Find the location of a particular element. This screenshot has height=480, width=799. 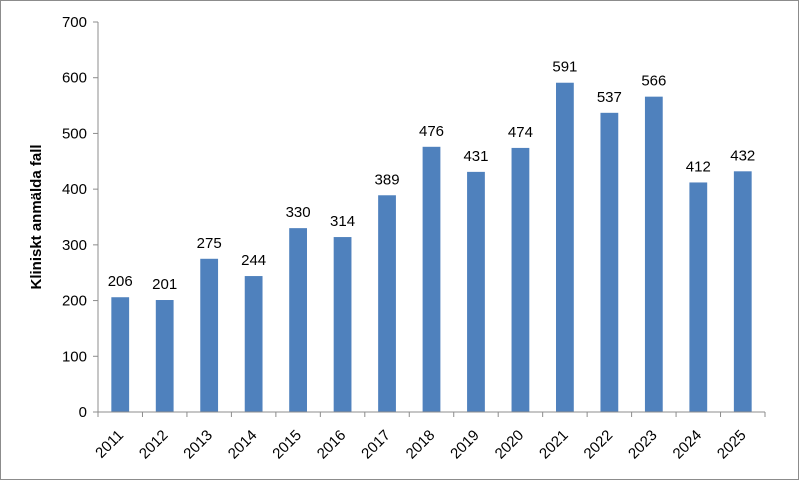

data-label-2020: 474 is located at coordinates (520, 132).